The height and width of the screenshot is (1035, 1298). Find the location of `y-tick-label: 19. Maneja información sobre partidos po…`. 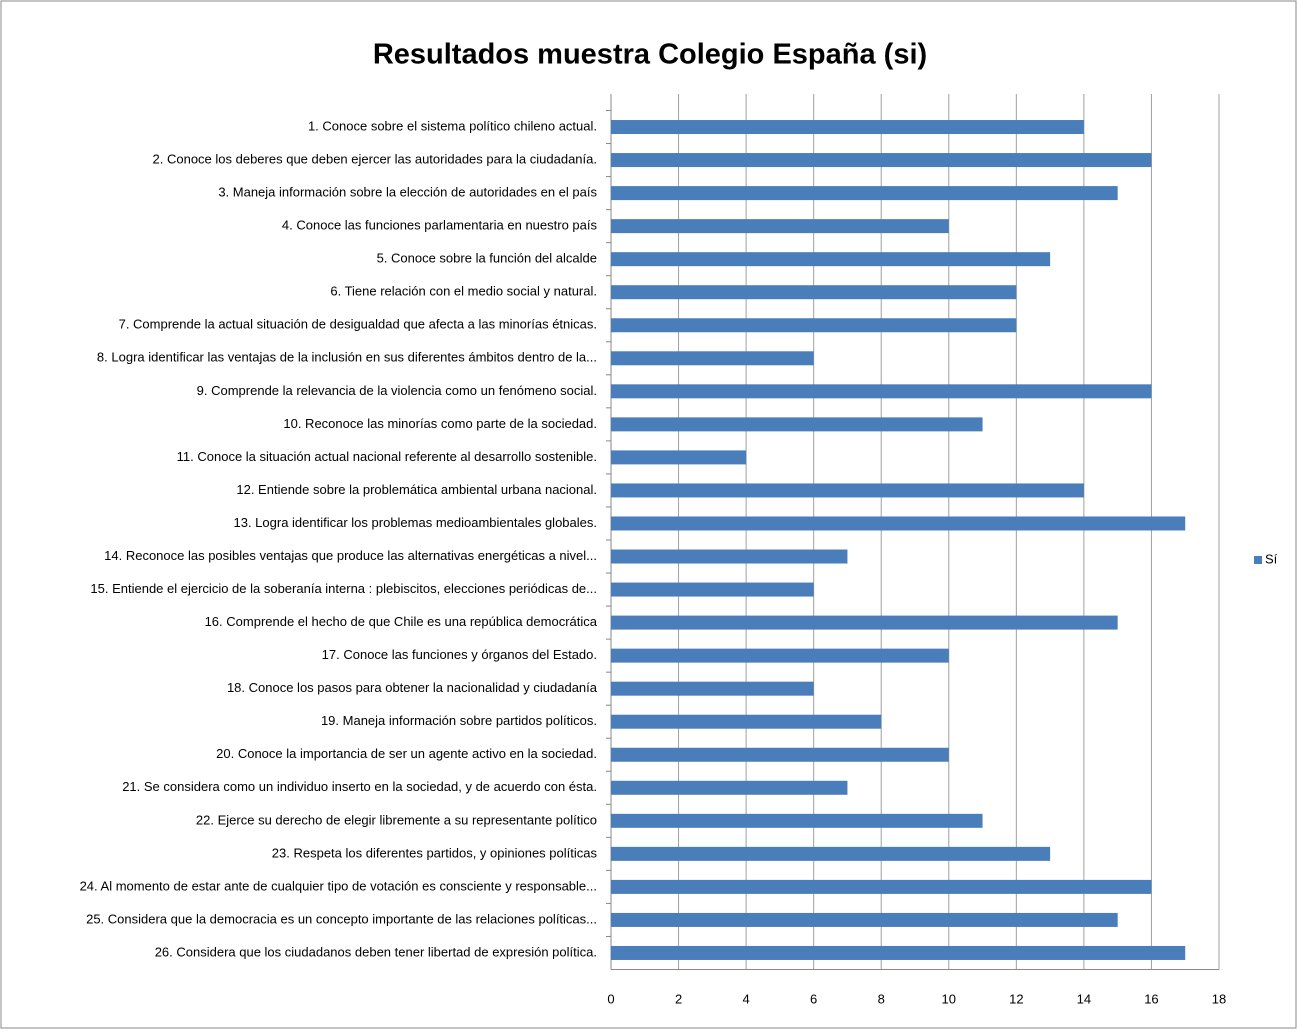

y-tick-label: 19. Maneja información sobre partidos po… is located at coordinates (459, 720).